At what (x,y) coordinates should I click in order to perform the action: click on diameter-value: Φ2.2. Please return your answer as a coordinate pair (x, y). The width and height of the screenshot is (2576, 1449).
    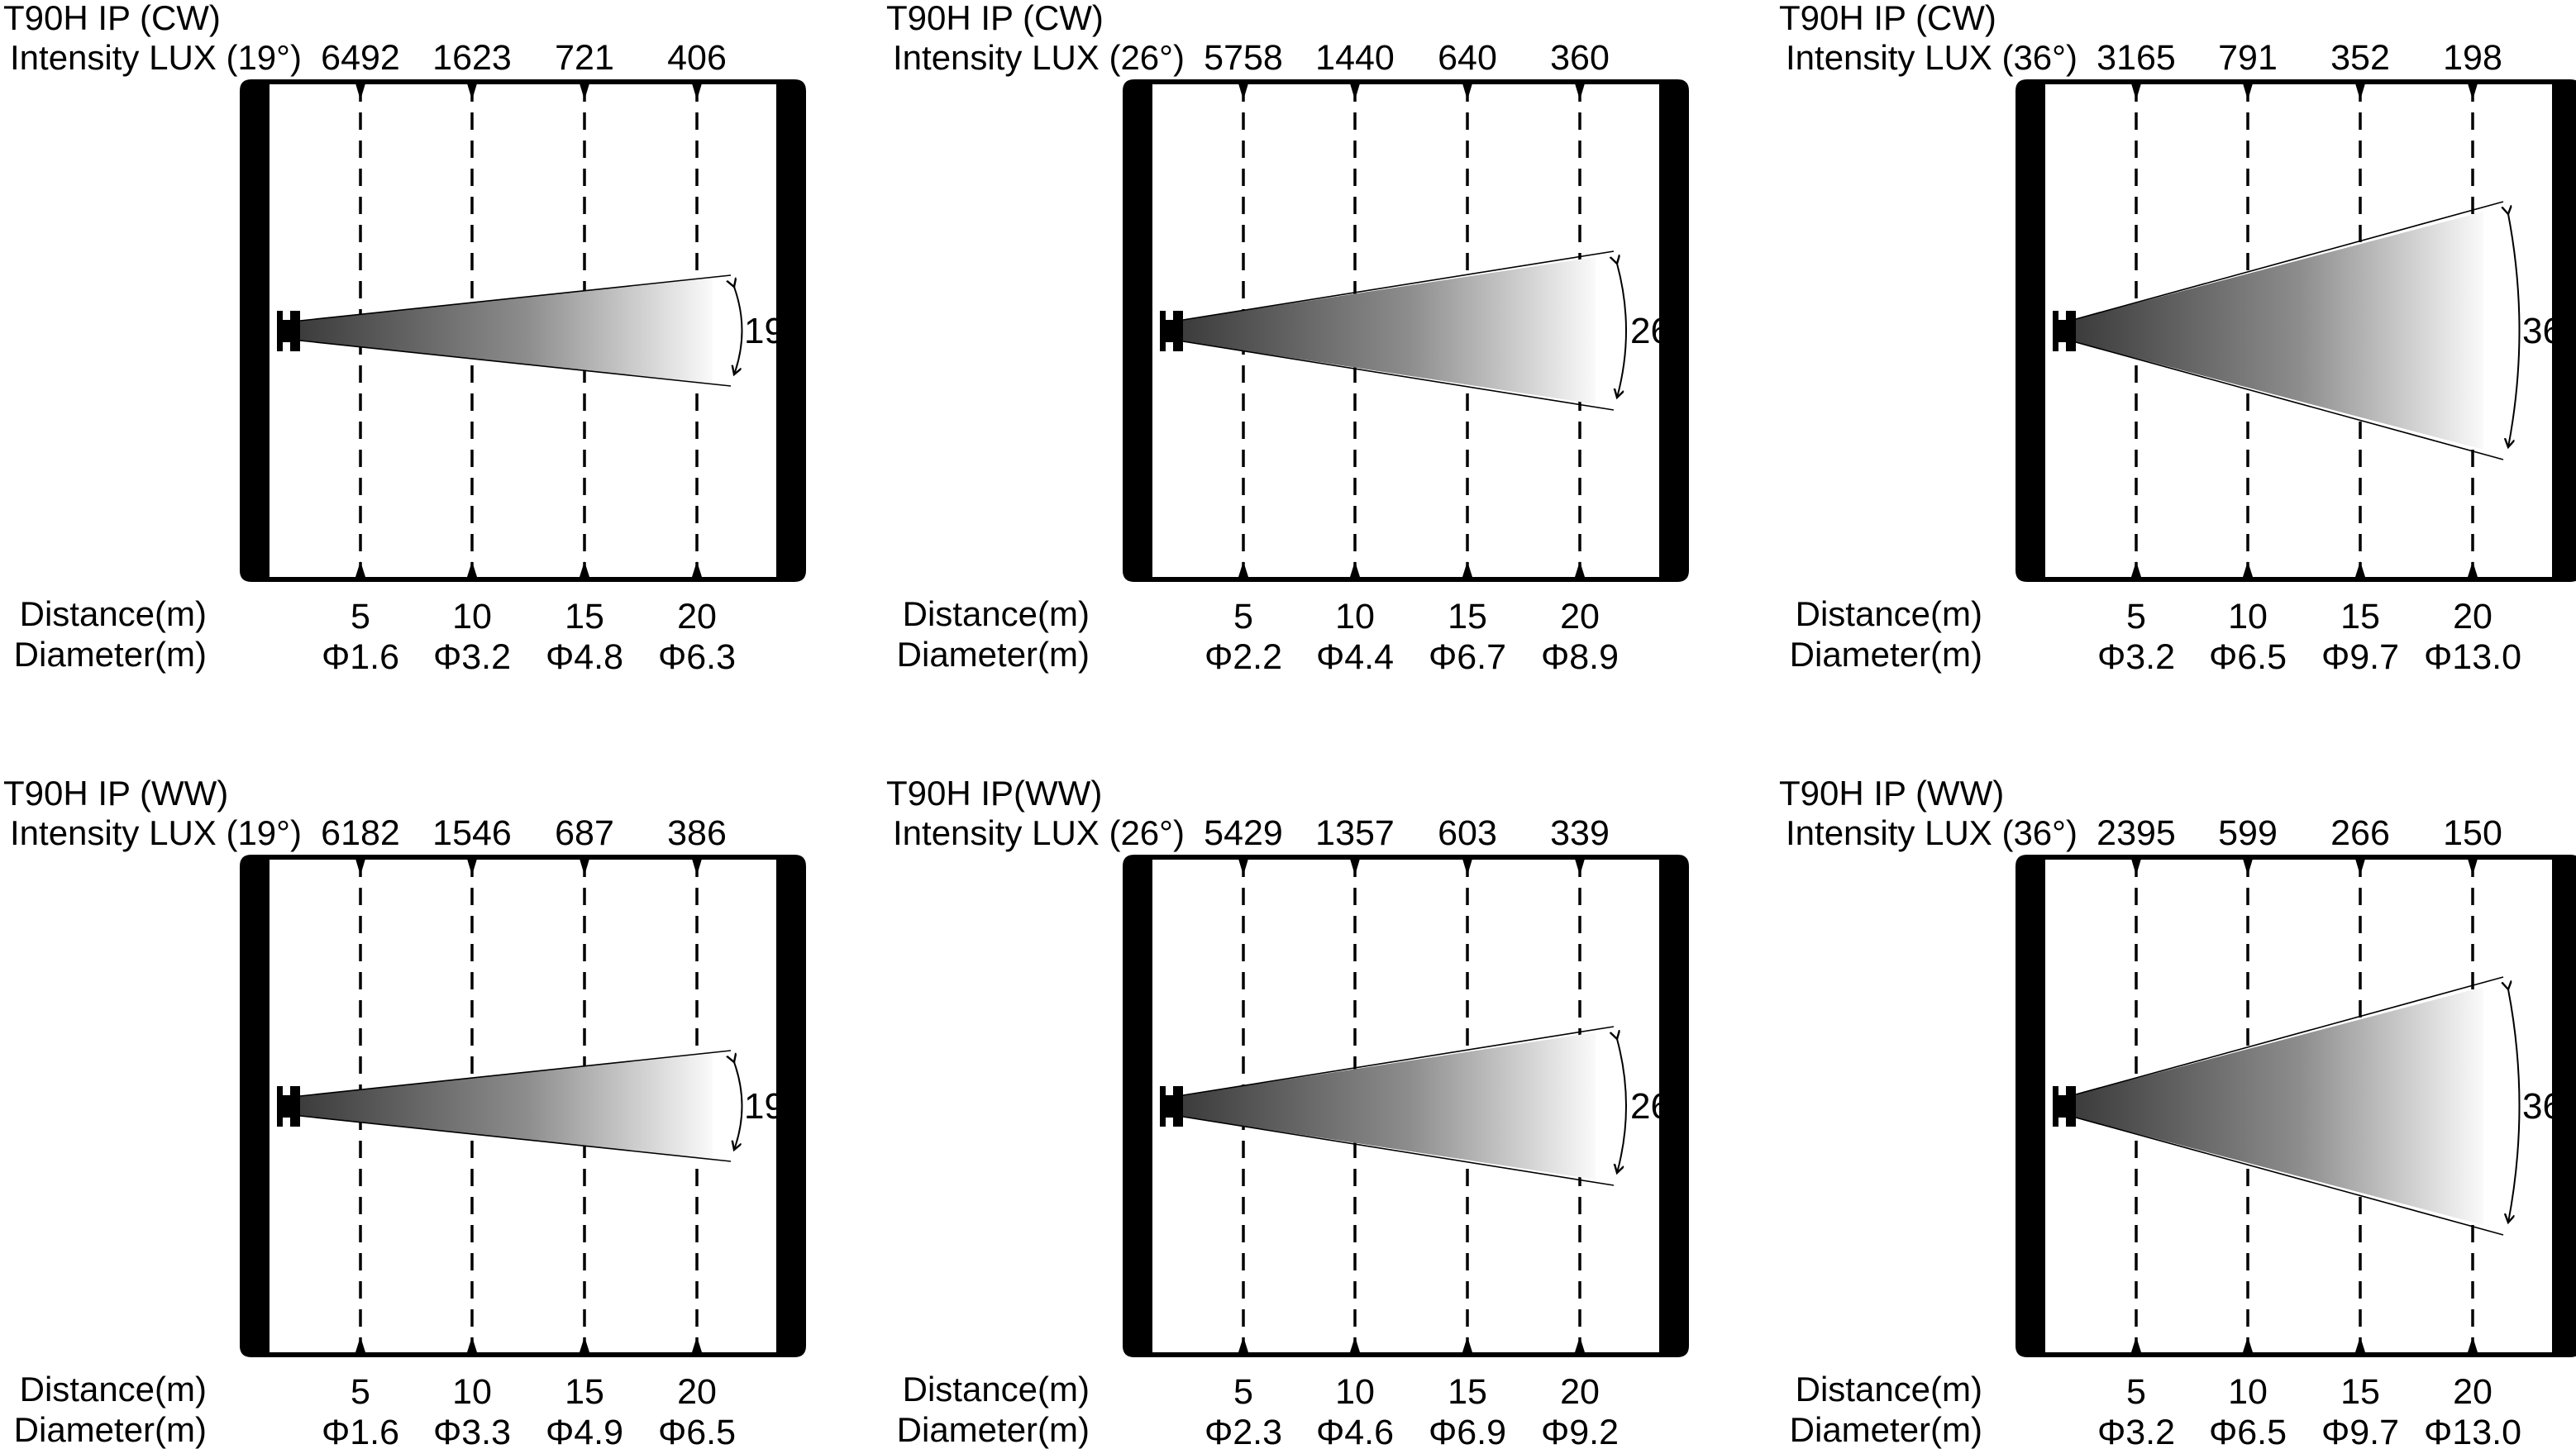
    Looking at the image, I should click on (1243, 657).